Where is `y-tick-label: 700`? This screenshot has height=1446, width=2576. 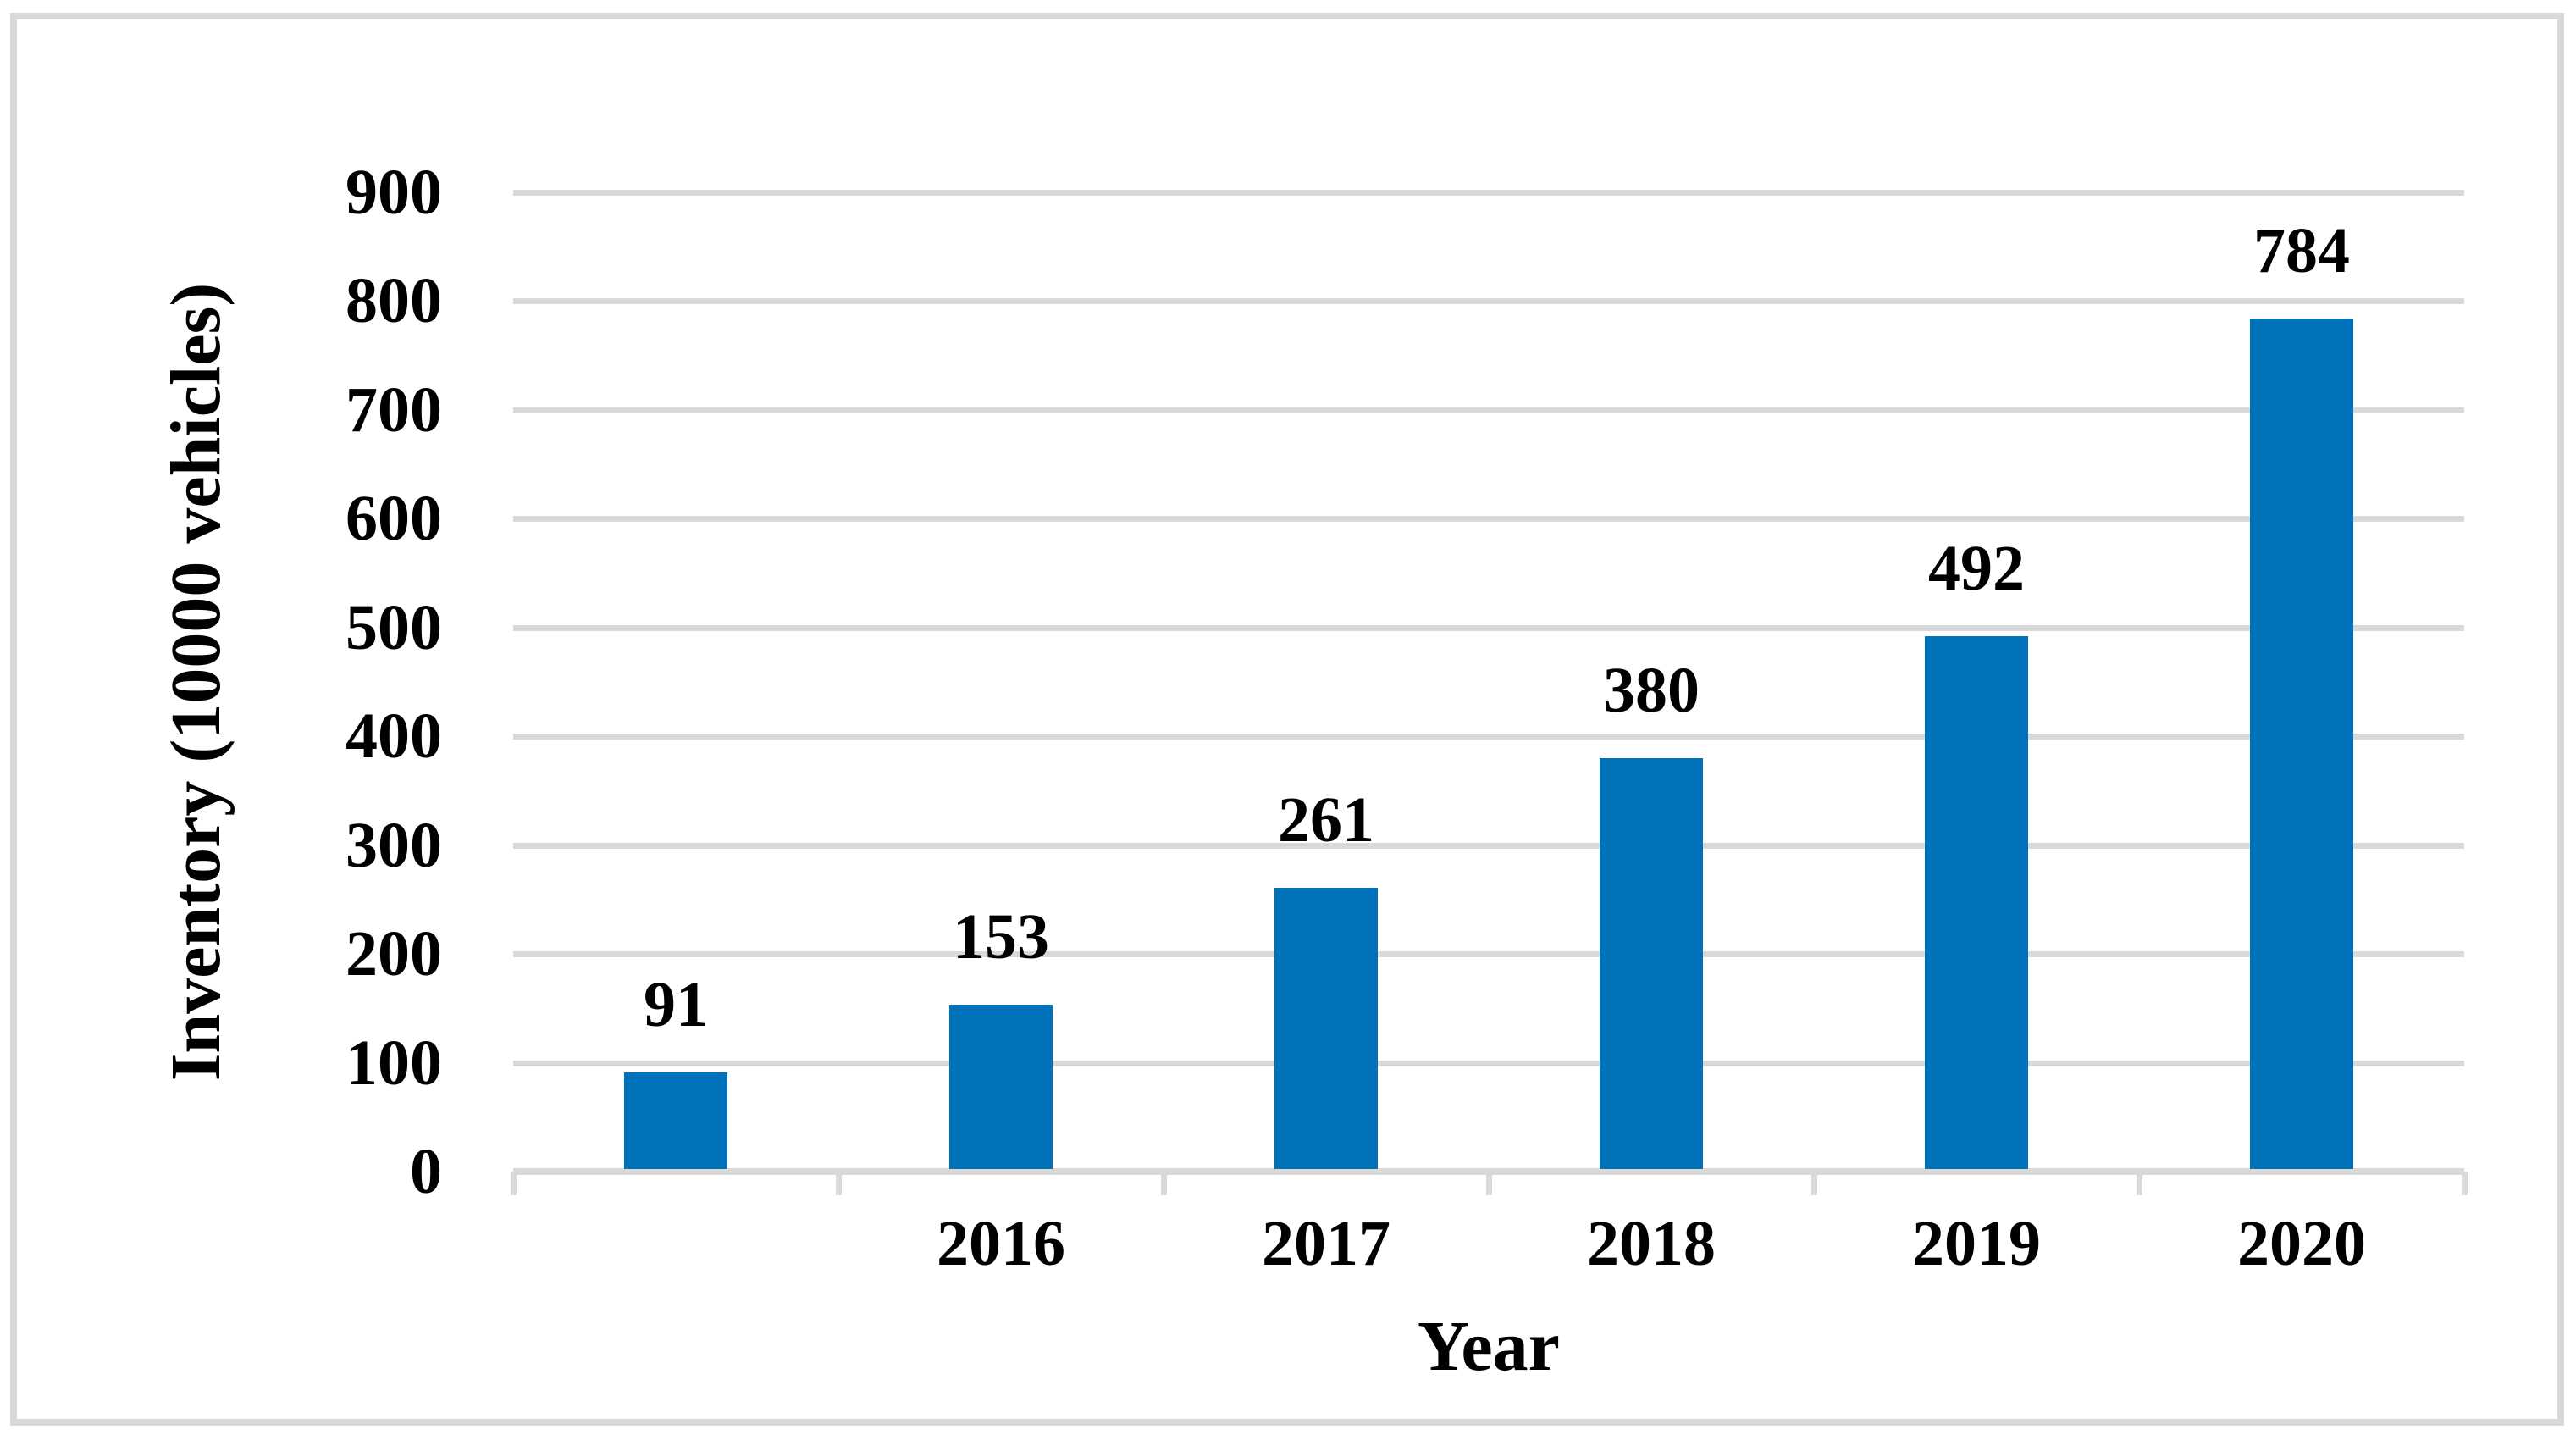
y-tick-label: 700 is located at coordinates (394, 410).